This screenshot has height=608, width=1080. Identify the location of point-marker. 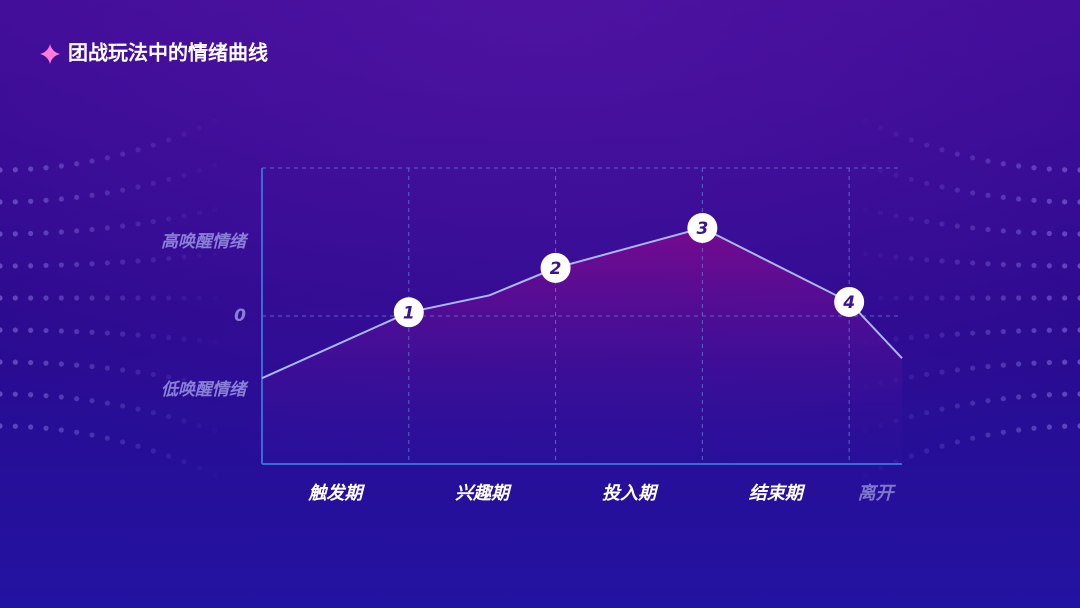
(408, 312).